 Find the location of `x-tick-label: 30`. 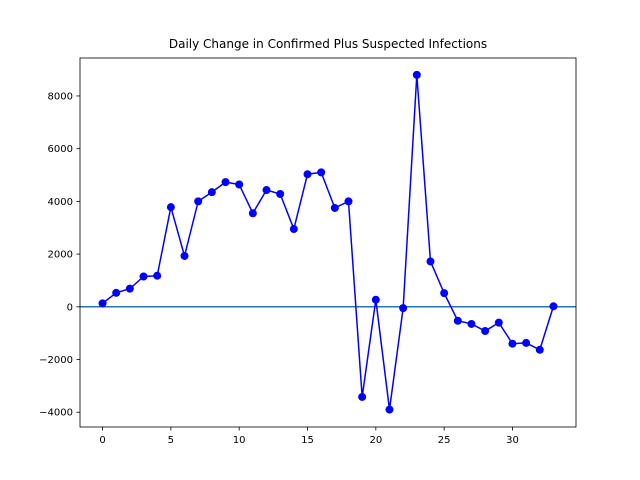

x-tick-label: 30 is located at coordinates (512, 440).